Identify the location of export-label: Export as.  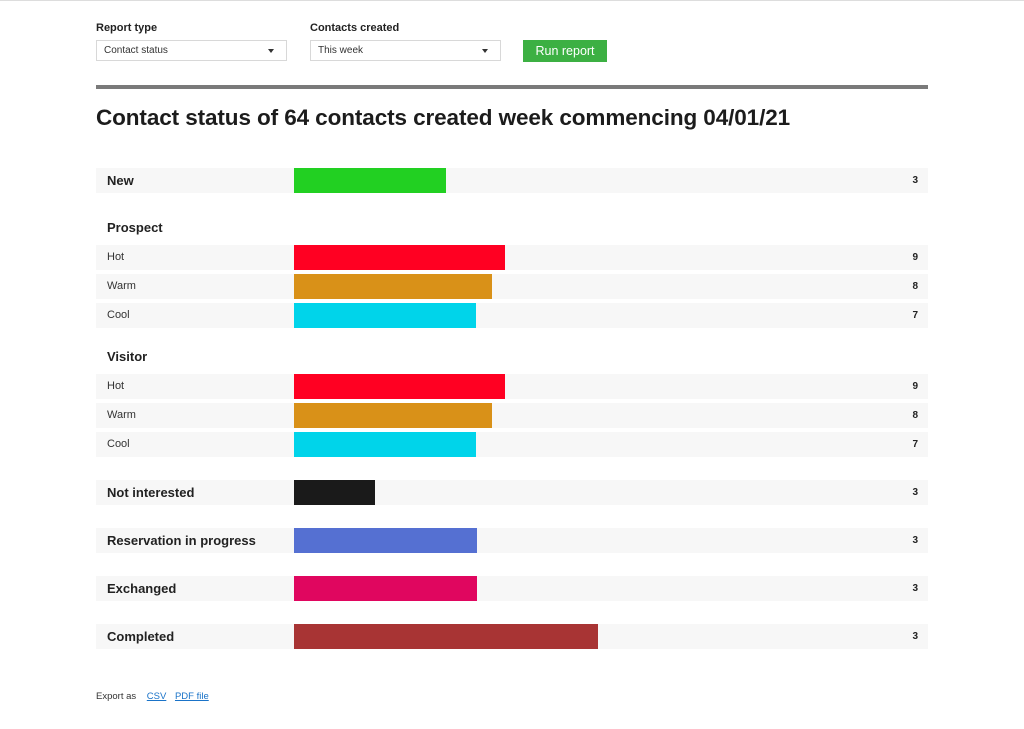
(116, 696).